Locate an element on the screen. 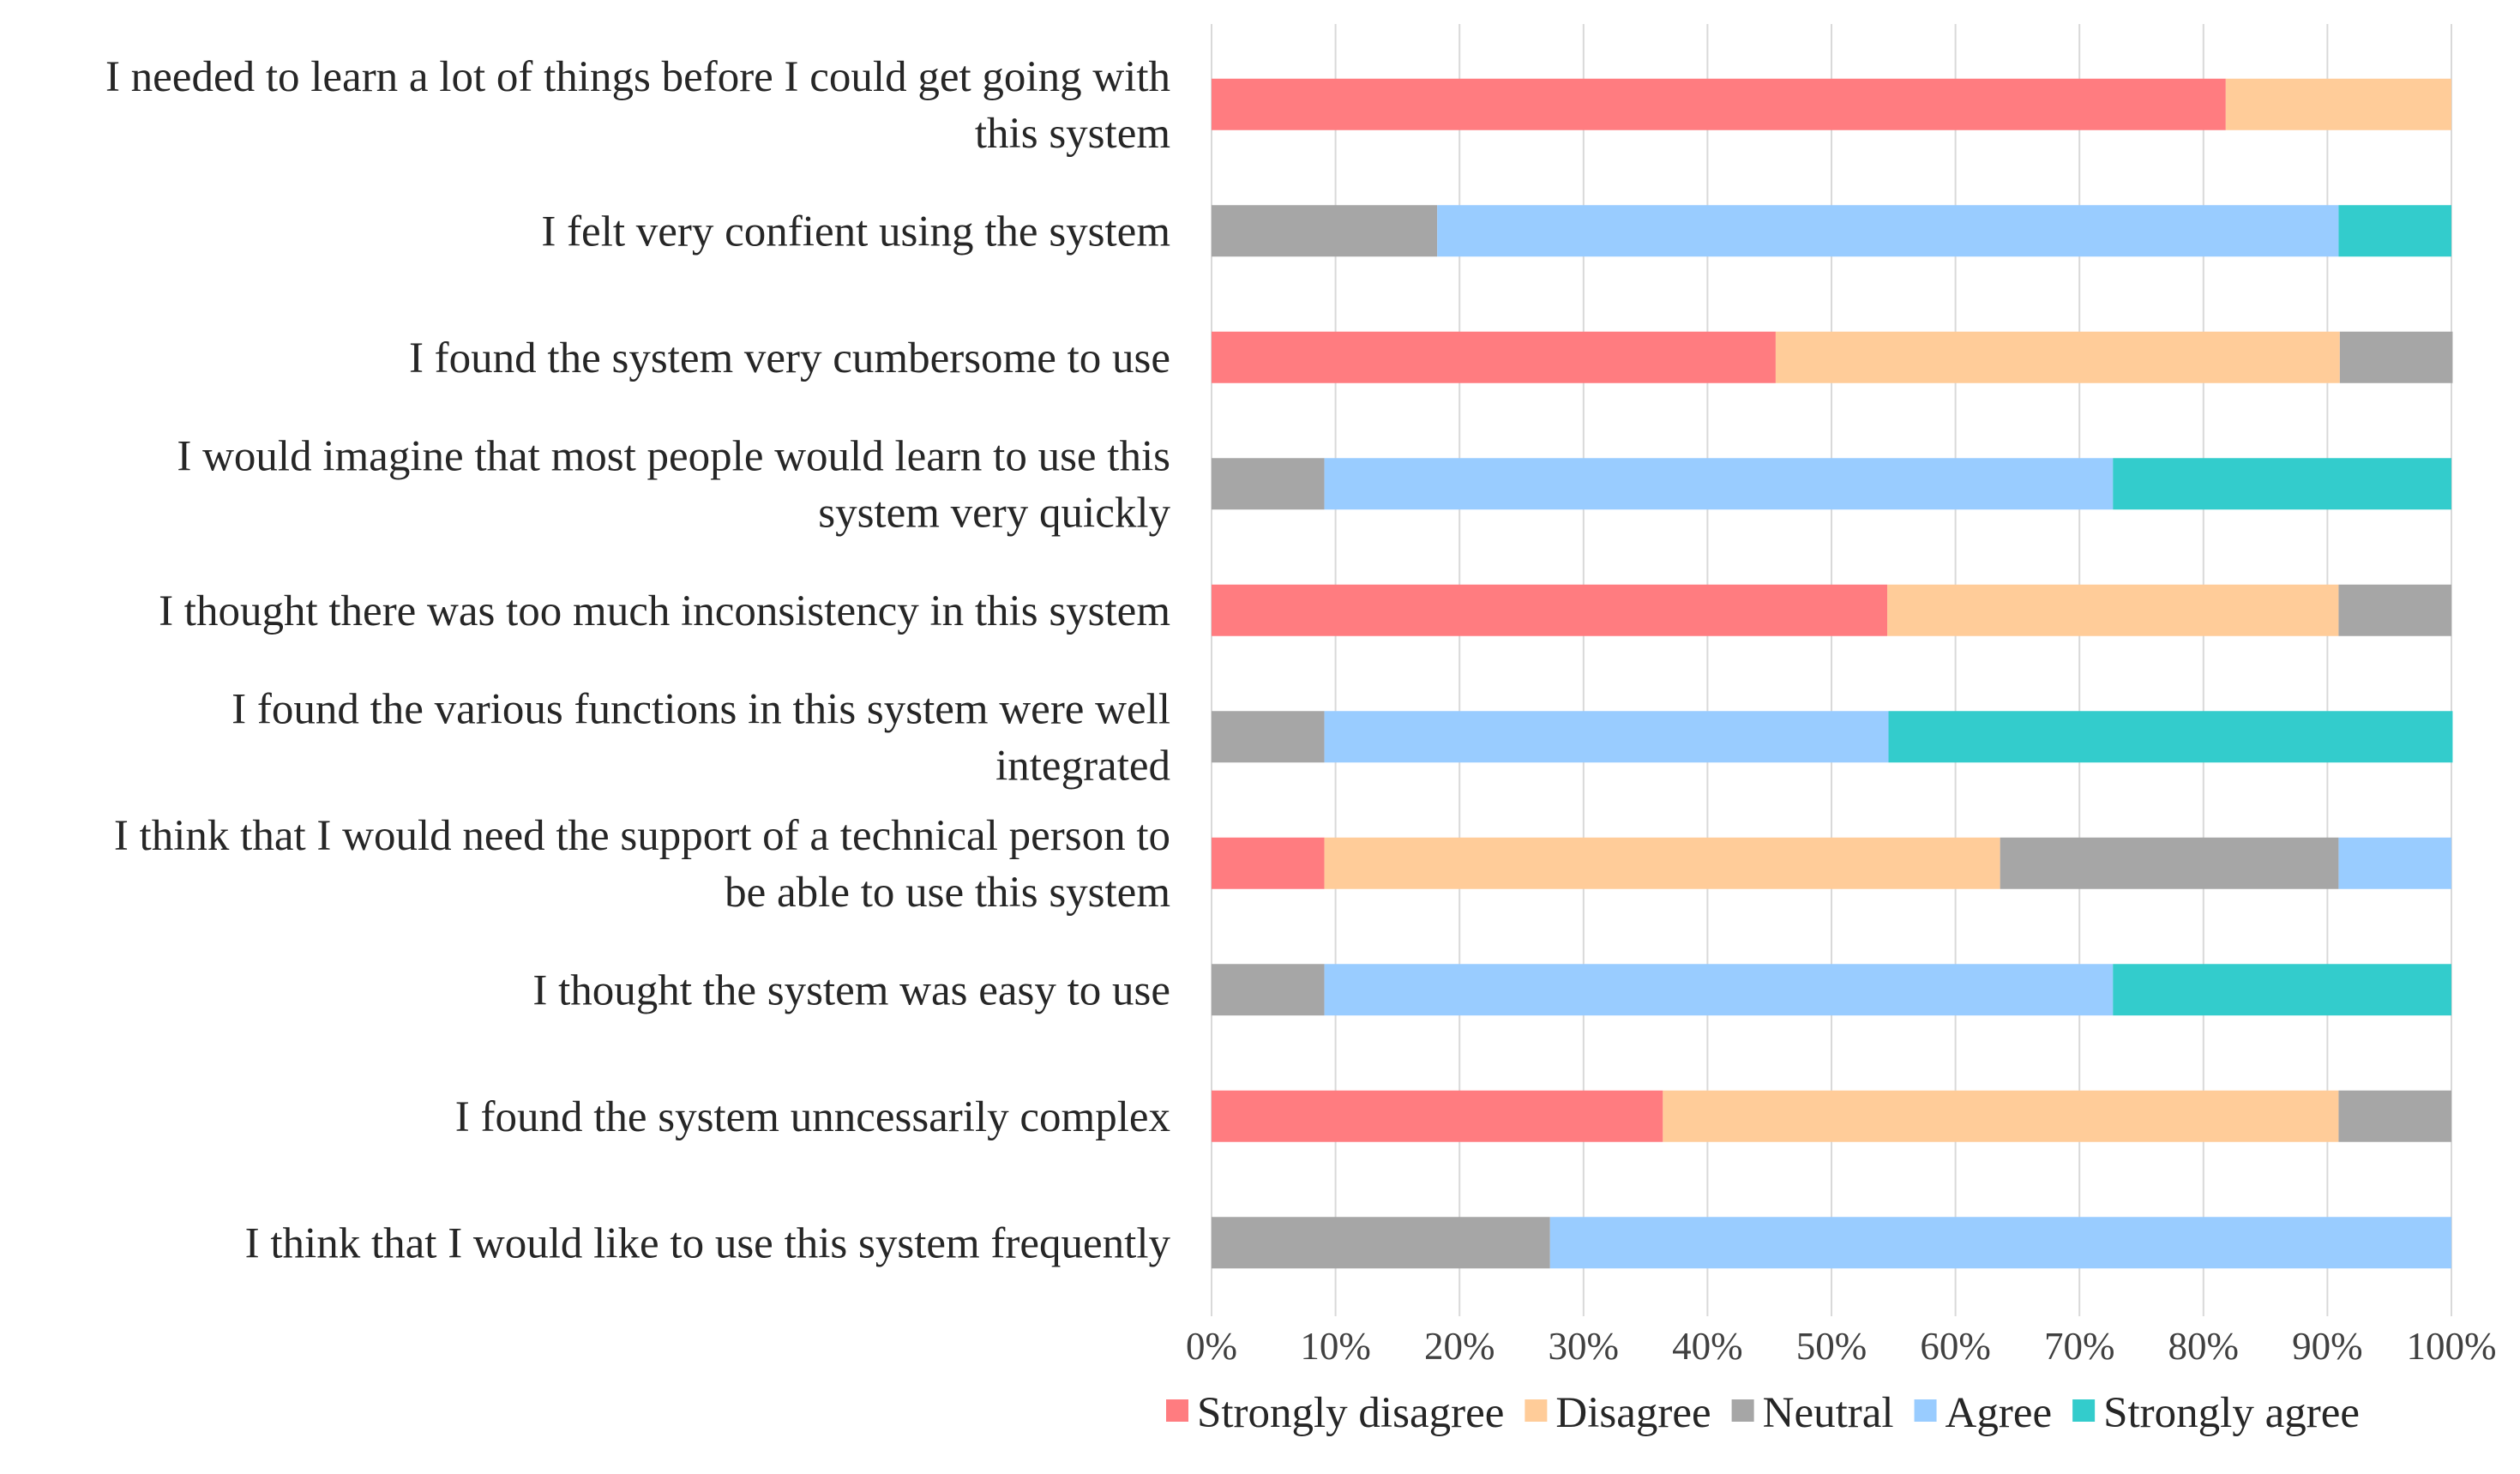  category-label: be able to use this system is located at coordinates (947, 893).